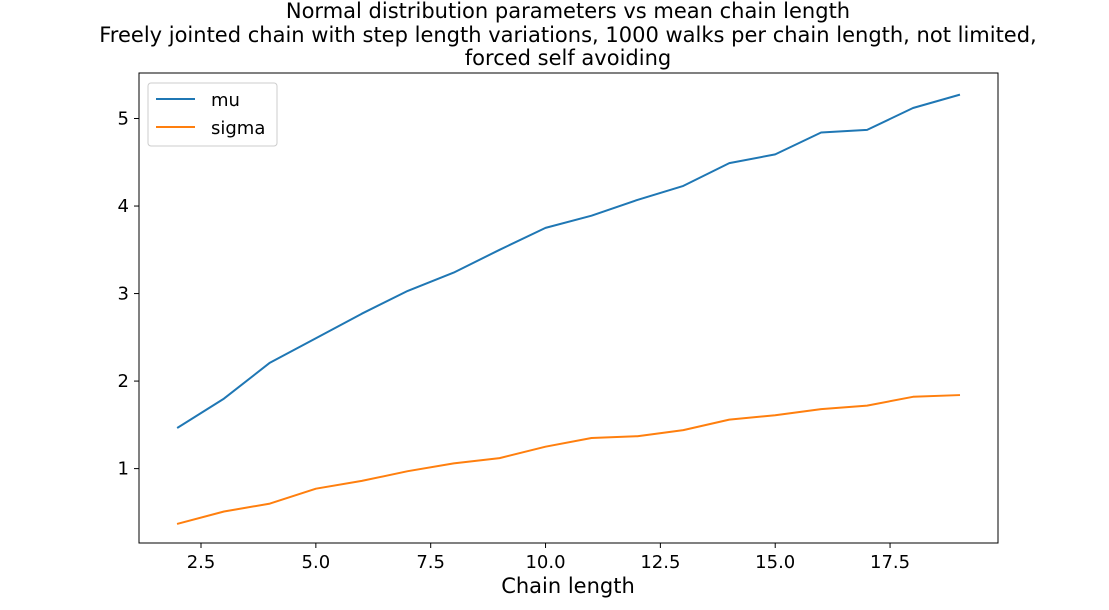 Image resolution: width=1109 pixels, height=610 pixels. Describe the element at coordinates (316, 562) in the screenshot. I see `x-tick-label: 5.0` at that location.